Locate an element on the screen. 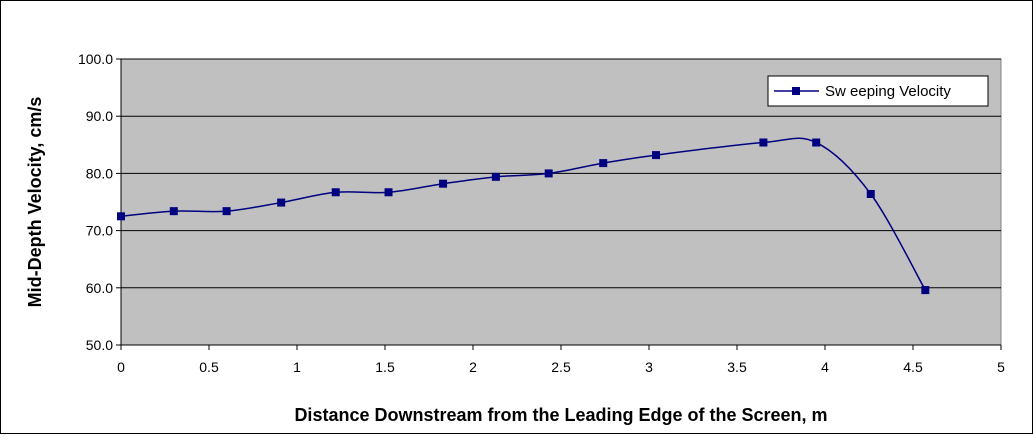  y-tick-label: 50.0 is located at coordinates (99, 345).